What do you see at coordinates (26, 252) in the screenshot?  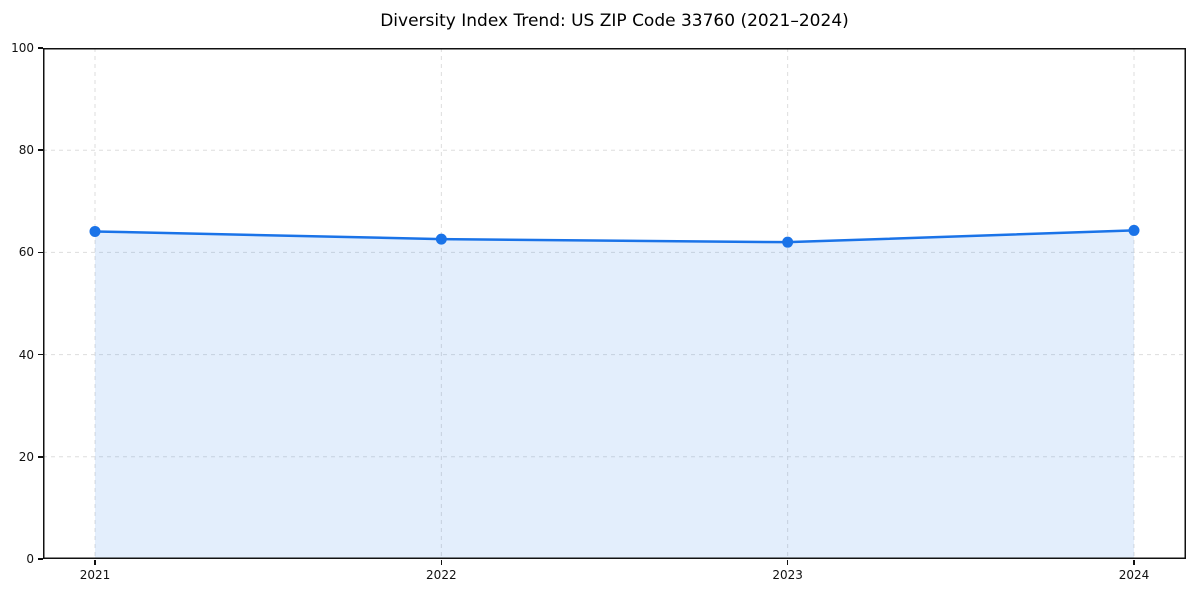 I see `y-tick-label: 60` at bounding box center [26, 252].